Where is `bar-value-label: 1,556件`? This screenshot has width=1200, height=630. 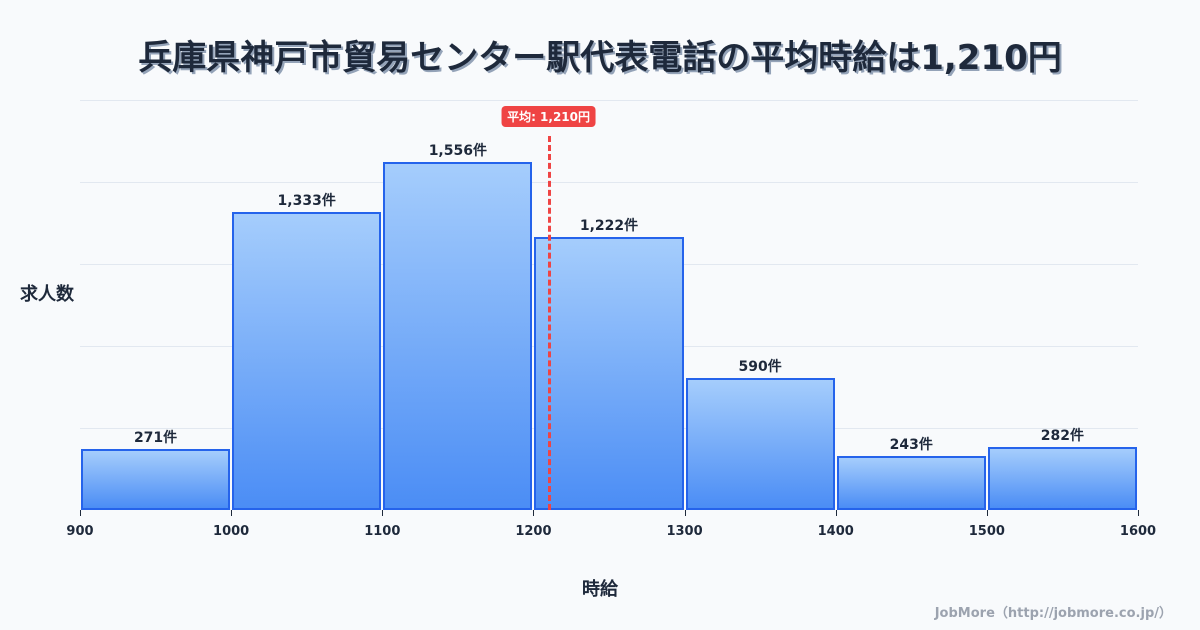 bar-value-label: 1,556件 is located at coordinates (457, 150).